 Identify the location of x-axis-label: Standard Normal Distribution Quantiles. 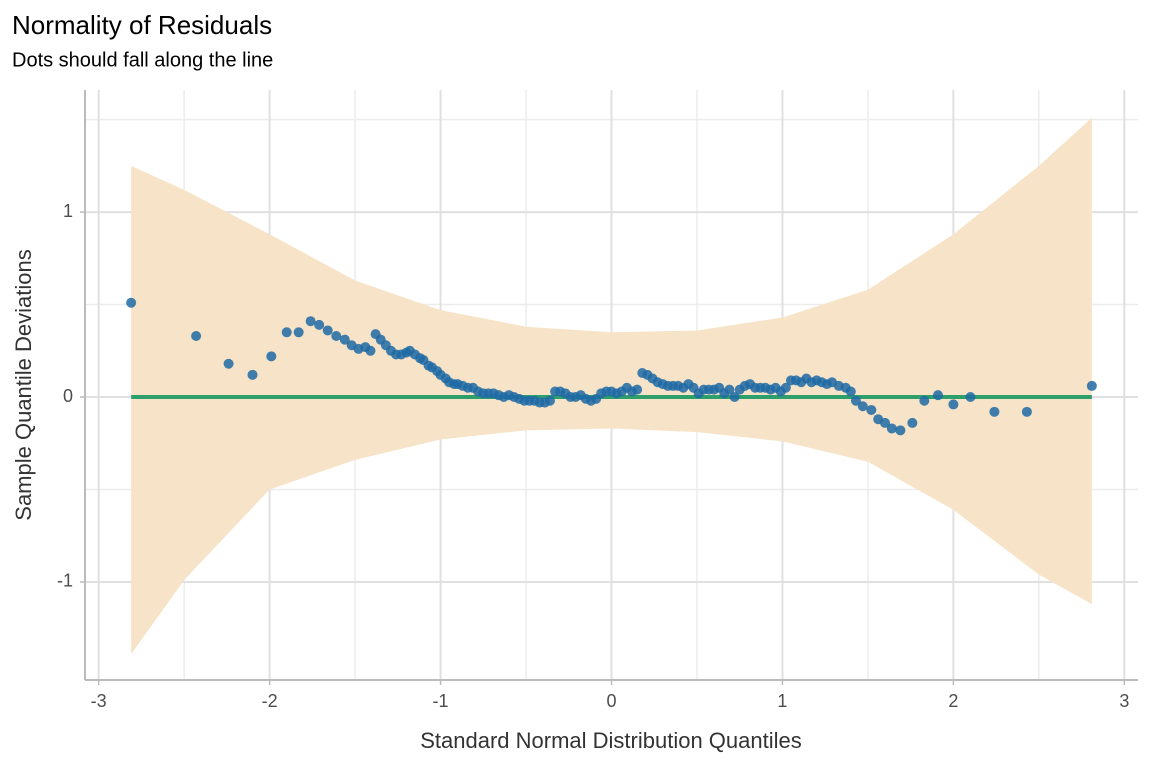
(611, 740).